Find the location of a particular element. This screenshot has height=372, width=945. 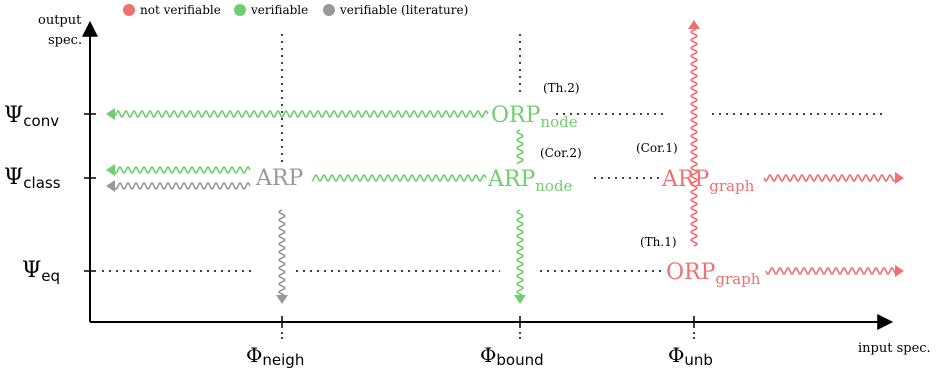

node-orp-graph: ORPgraph is located at coordinates (713, 274).